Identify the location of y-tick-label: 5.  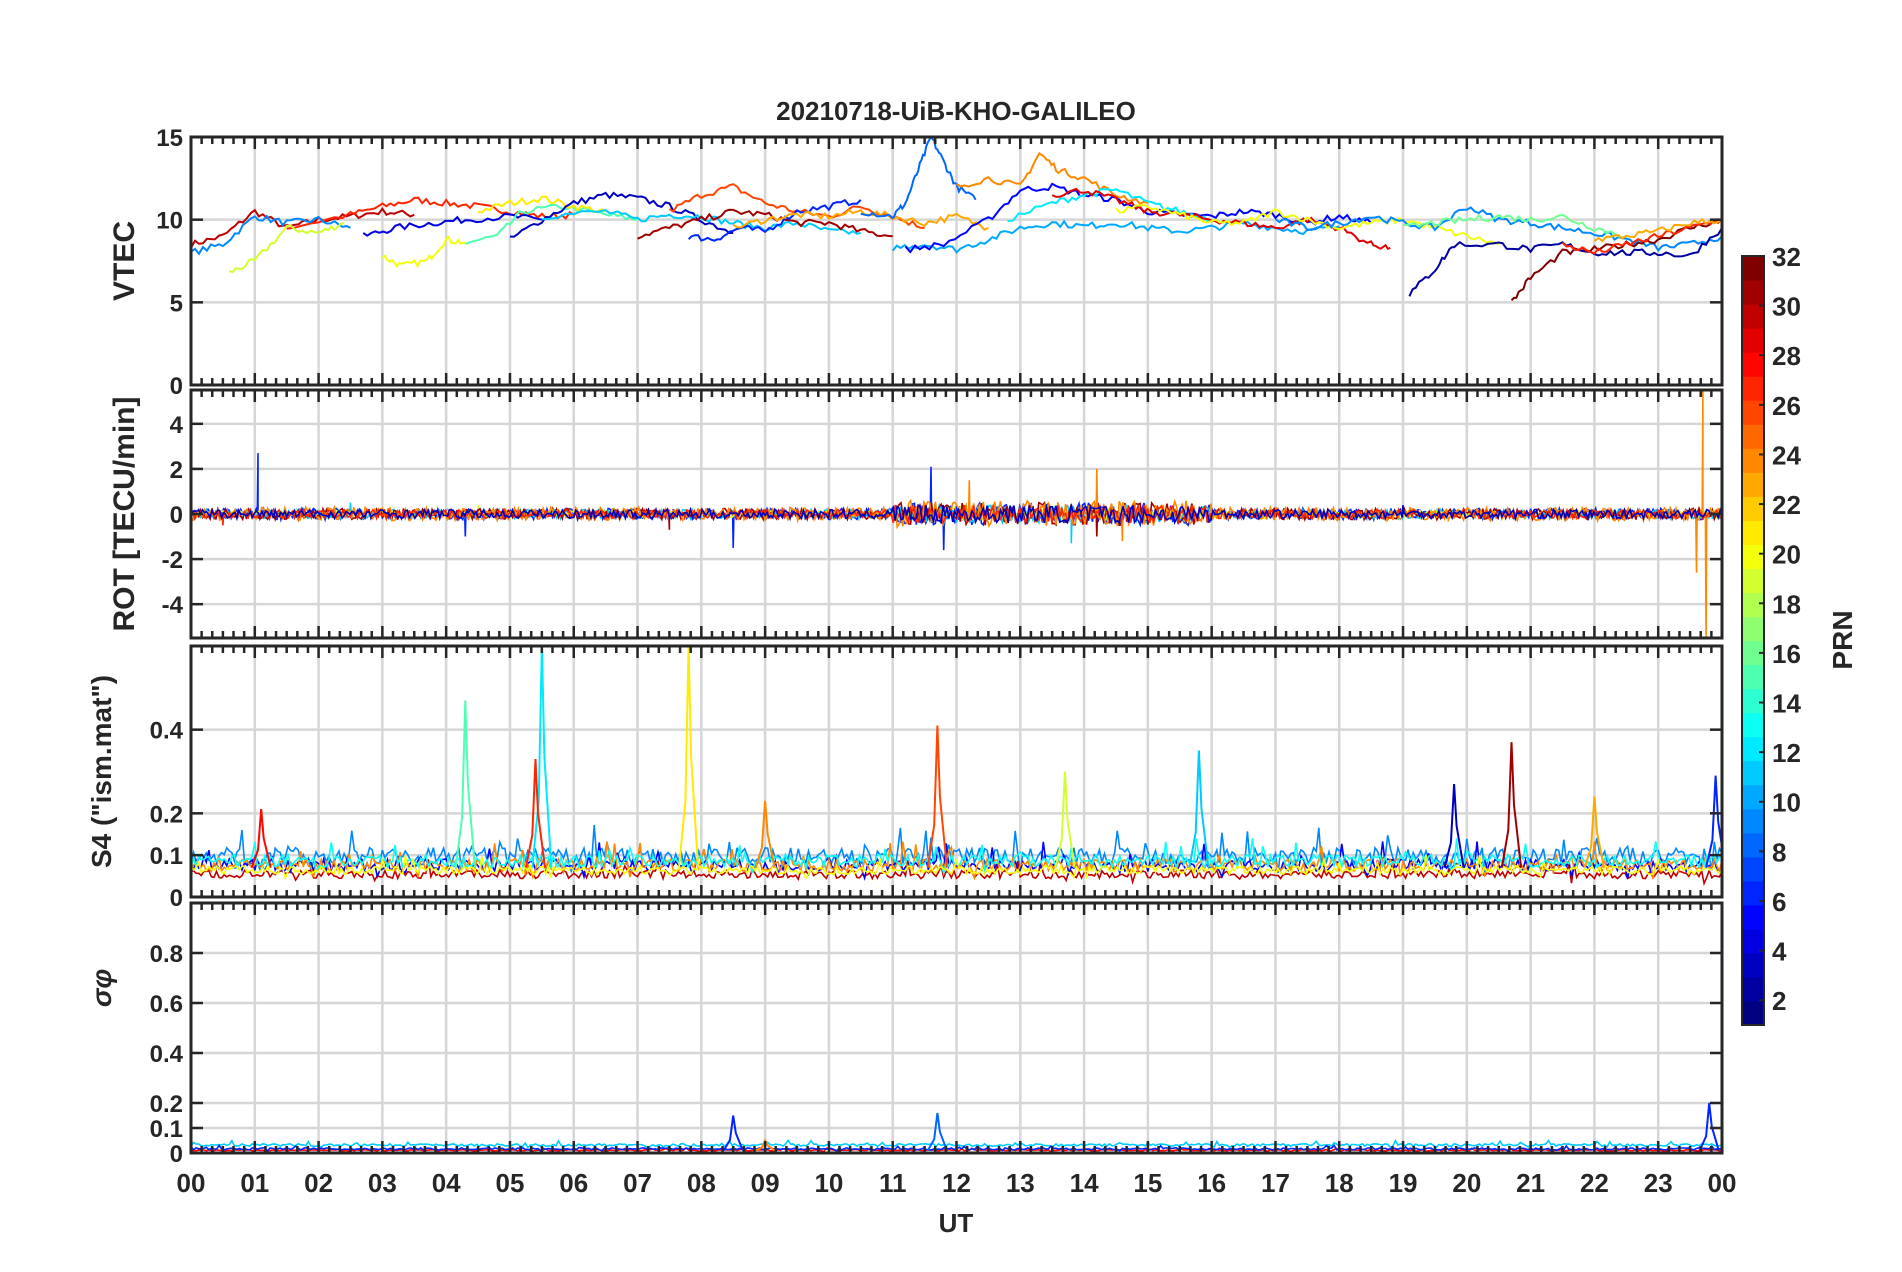
(176, 303).